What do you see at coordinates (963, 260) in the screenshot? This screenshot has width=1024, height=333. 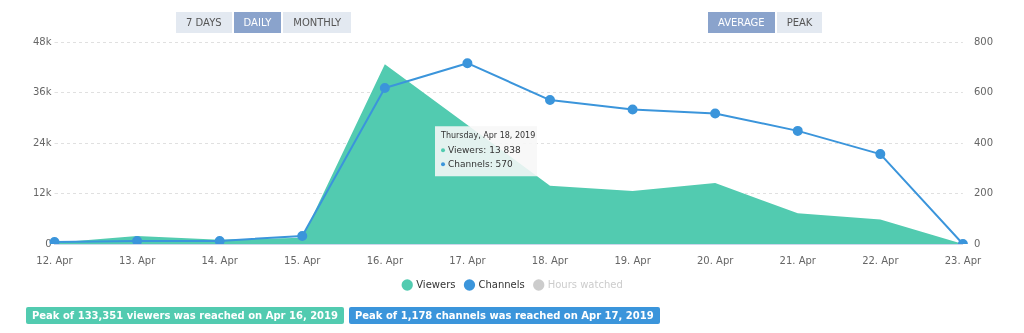 I see `x-tick-label: 23. Apr` at bounding box center [963, 260].